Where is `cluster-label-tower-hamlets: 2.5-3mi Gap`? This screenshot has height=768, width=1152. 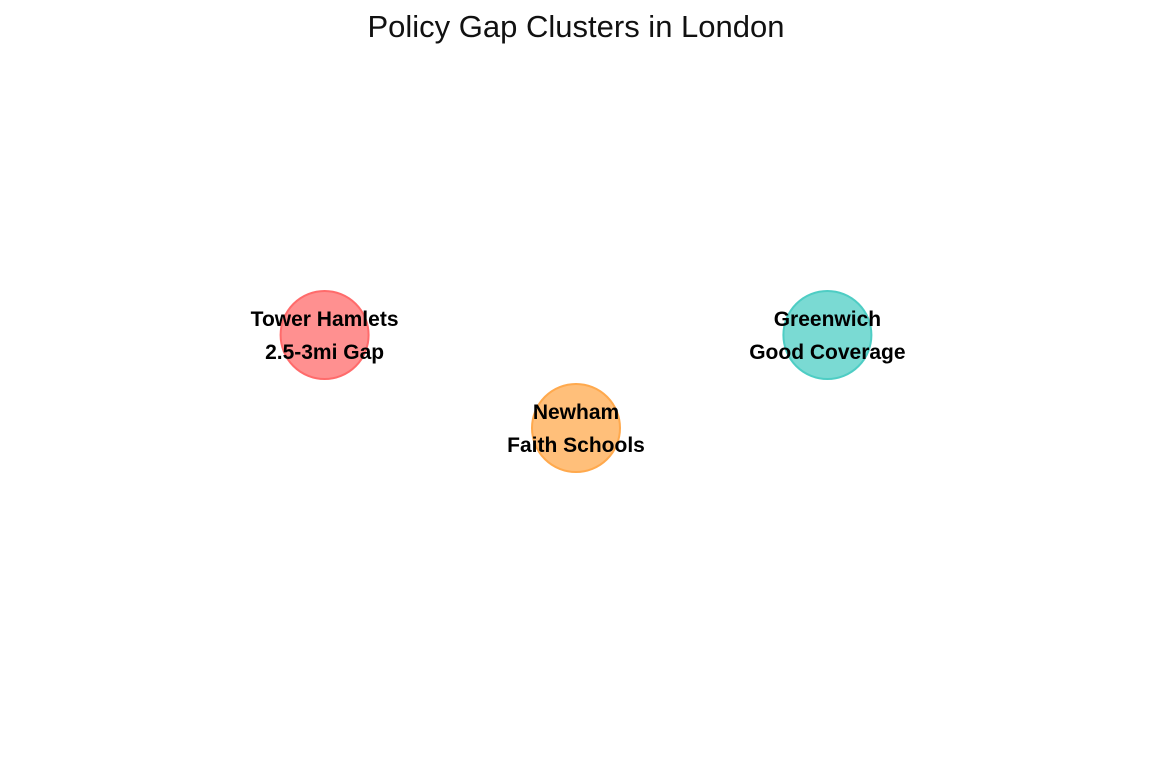 cluster-label-tower-hamlets: 2.5-3mi Gap is located at coordinates (324, 352).